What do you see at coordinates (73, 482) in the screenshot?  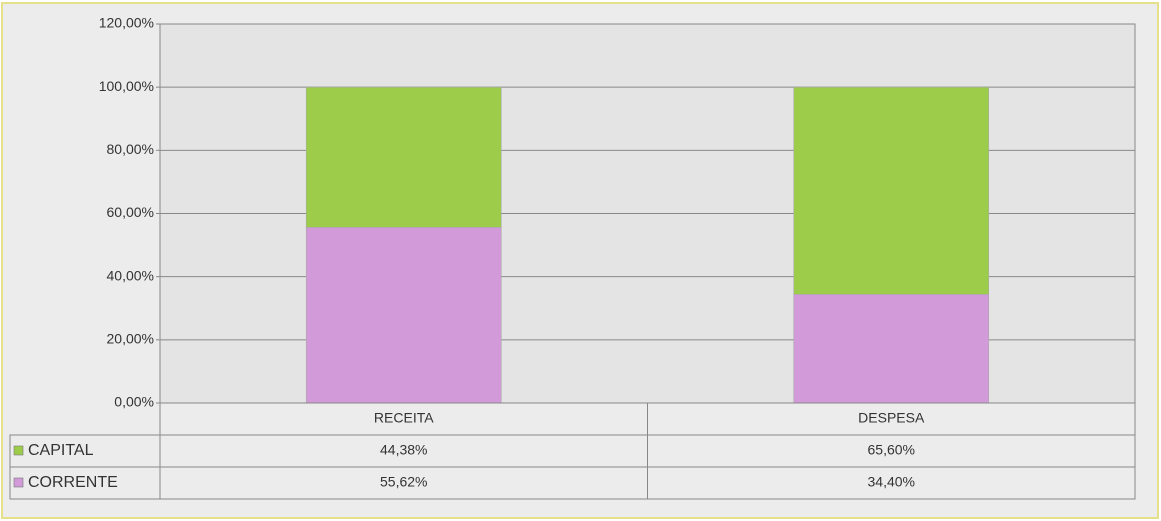 I see `legend-label: CORRENTE` at bounding box center [73, 482].